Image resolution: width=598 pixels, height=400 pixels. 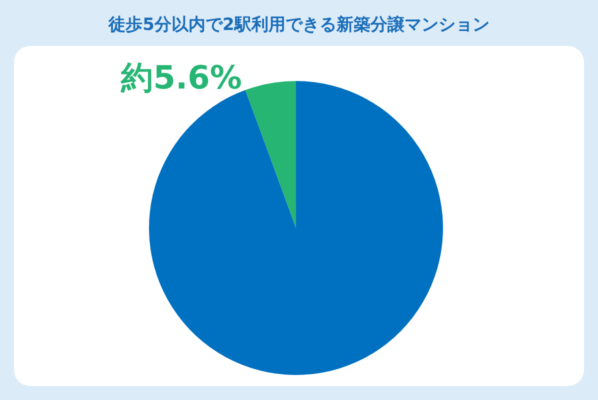 What do you see at coordinates (299, 25) in the screenshot?
I see `chart-title: 徒歩5分以内で2駅利用できる新築分譲マンション` at bounding box center [299, 25].